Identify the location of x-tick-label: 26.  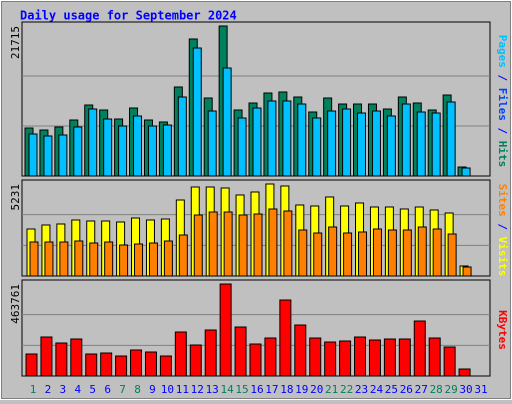
(406, 389).